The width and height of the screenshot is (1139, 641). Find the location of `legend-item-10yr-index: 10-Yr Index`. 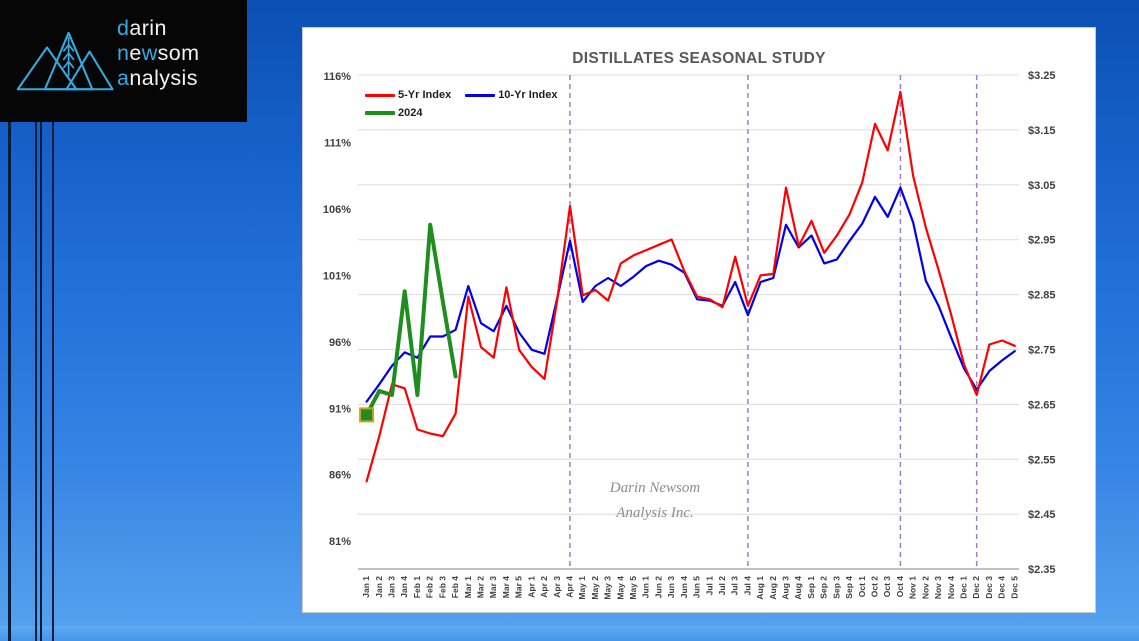

legend-item-10yr-index: 10-Yr Index is located at coordinates (511, 95).